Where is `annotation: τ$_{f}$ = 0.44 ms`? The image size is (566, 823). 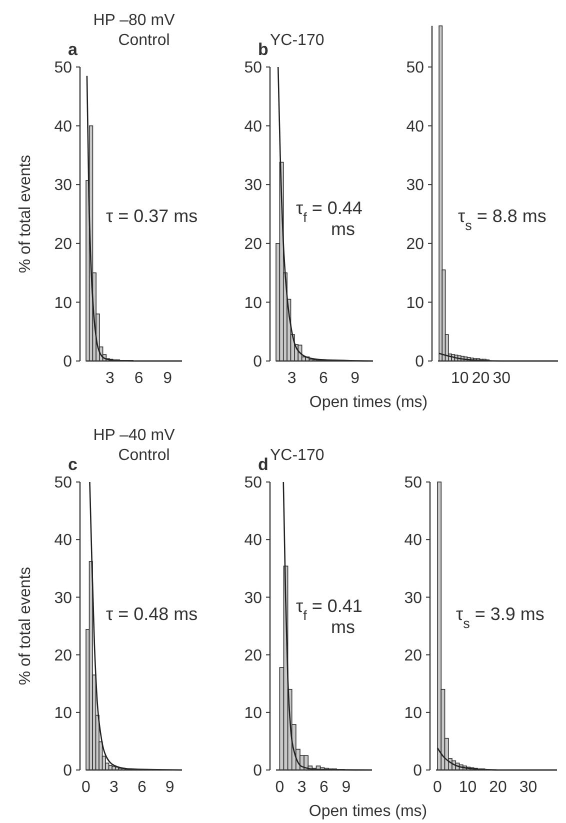 annotation: τ$_{f}$ = 0.44 ms is located at coordinates (329, 218).